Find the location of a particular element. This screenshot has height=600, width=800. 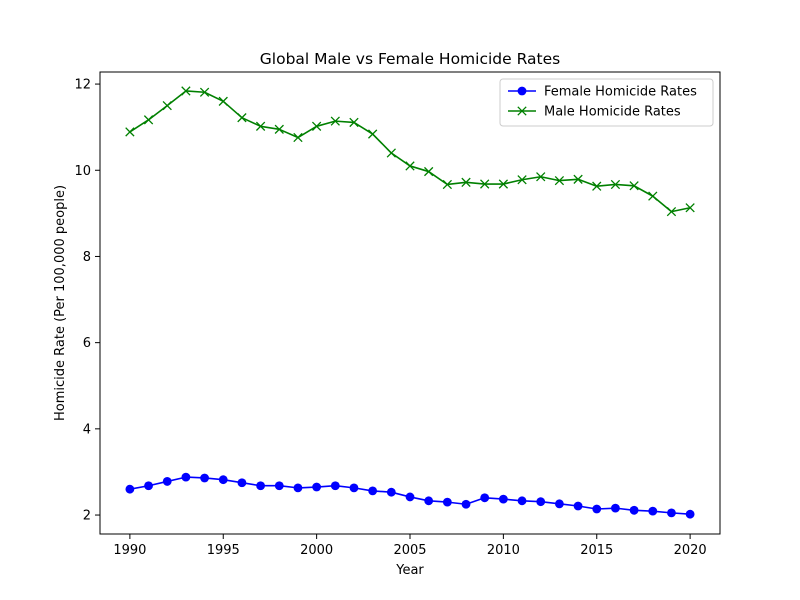

x-axis-title: Year is located at coordinates (409, 570).